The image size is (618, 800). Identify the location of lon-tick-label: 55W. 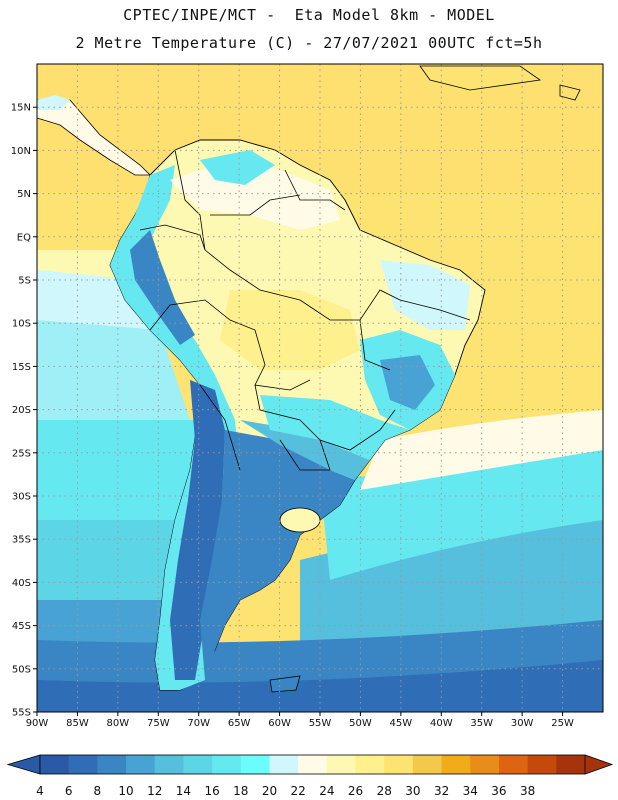
(320, 723).